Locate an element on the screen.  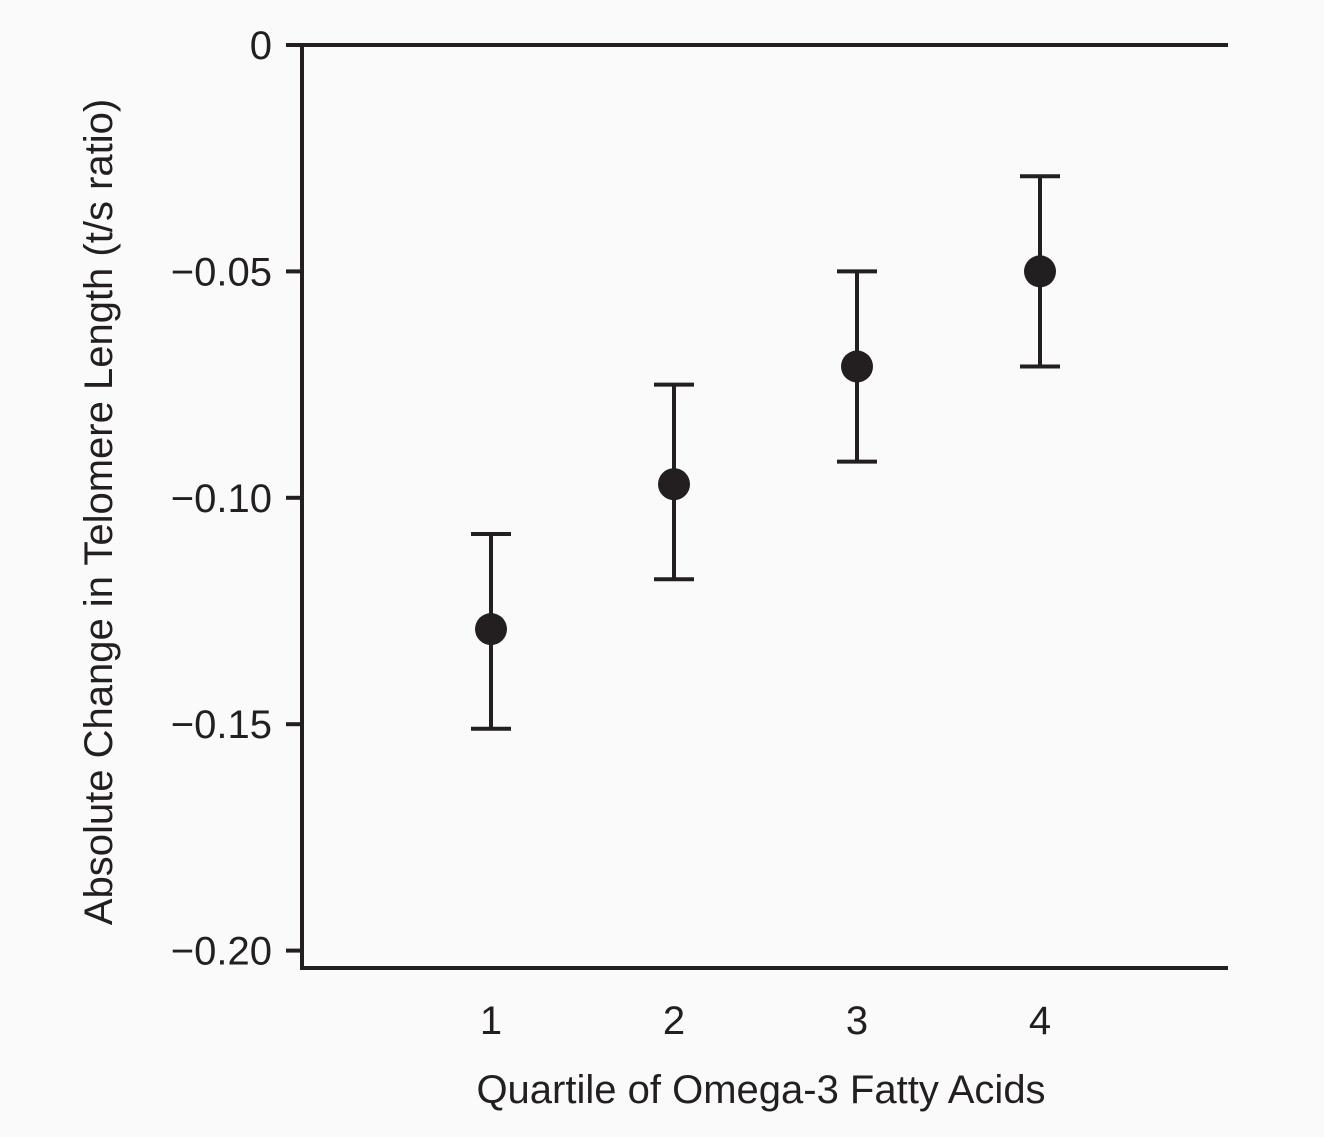
y-tick-label: −0.10 is located at coordinates (221, 499).